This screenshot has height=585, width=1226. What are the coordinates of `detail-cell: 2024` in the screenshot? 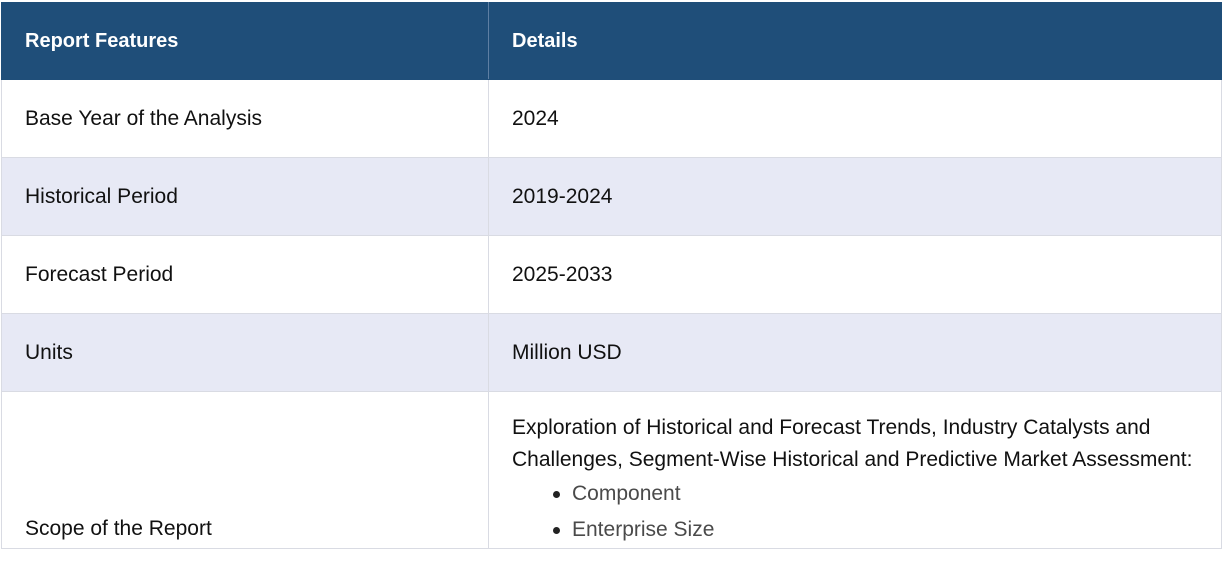 It's located at (855, 118).